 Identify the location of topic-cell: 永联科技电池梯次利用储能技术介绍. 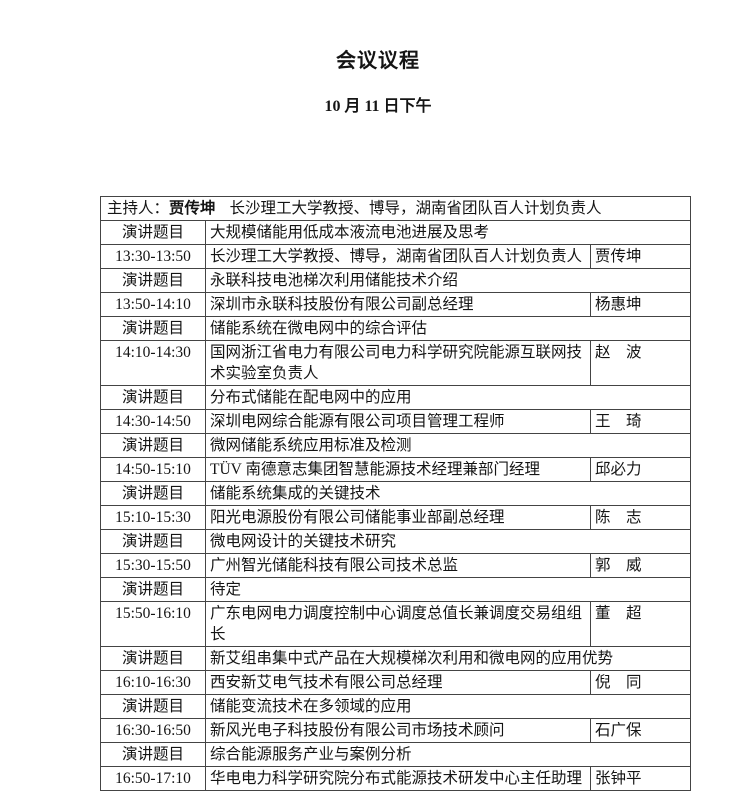
(448, 280).